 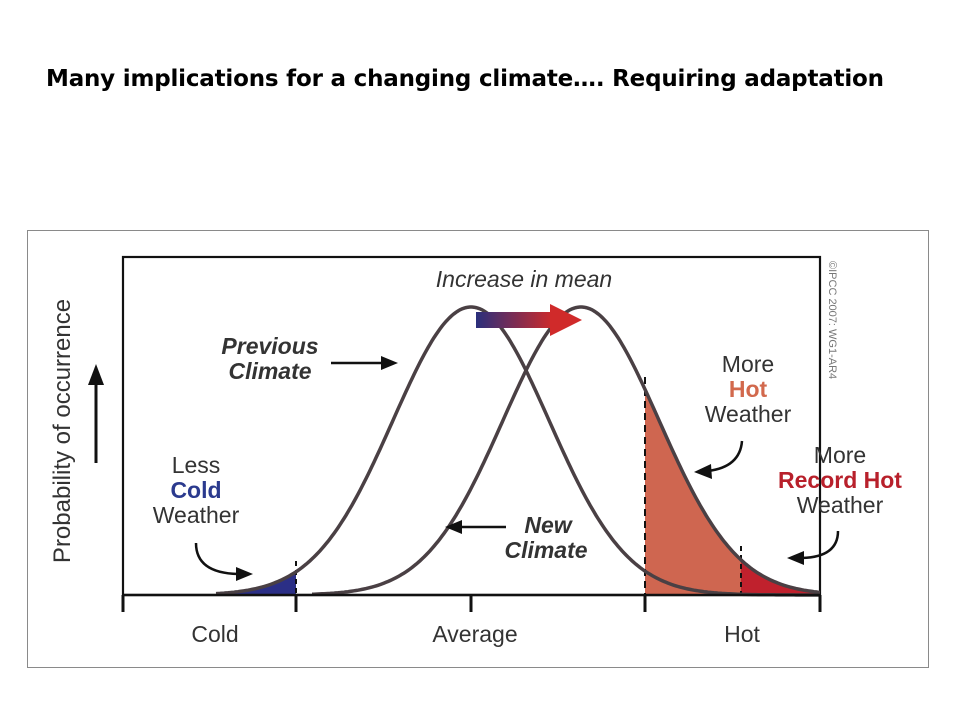 What do you see at coordinates (196, 465) in the screenshot?
I see `less-cold-label-less: Less` at bounding box center [196, 465].